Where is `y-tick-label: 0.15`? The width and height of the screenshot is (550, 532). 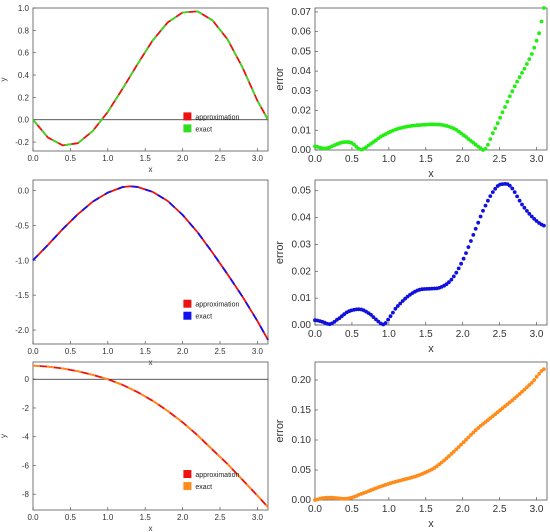 y-tick-label: 0.15 is located at coordinates (302, 410).